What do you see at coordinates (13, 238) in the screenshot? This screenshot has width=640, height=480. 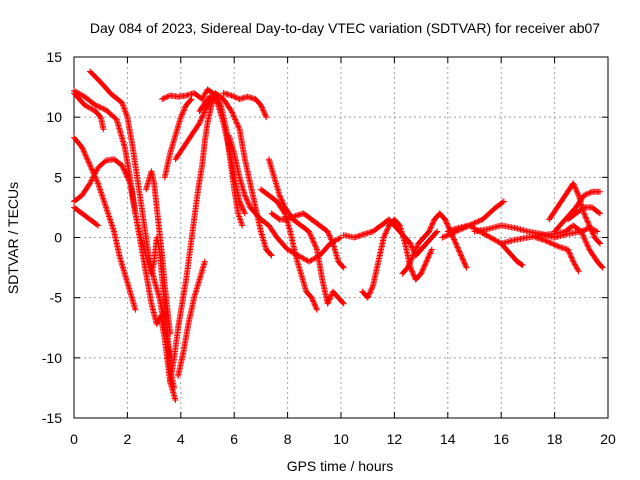 I see `y-axis-title: SDTVAR / TECUs` at bounding box center [13, 238].